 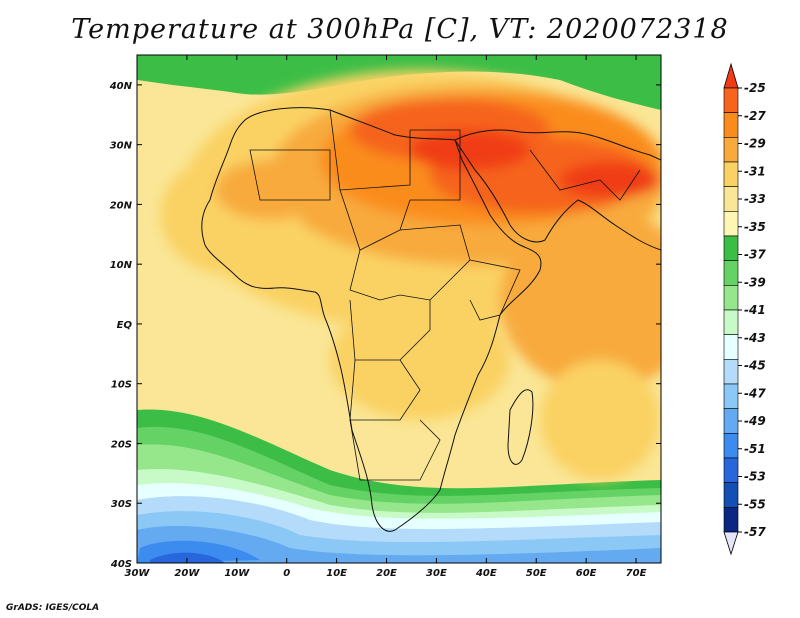 What do you see at coordinates (586, 573) in the screenshot?
I see `lon-tick-label: 60E` at bounding box center [586, 573].